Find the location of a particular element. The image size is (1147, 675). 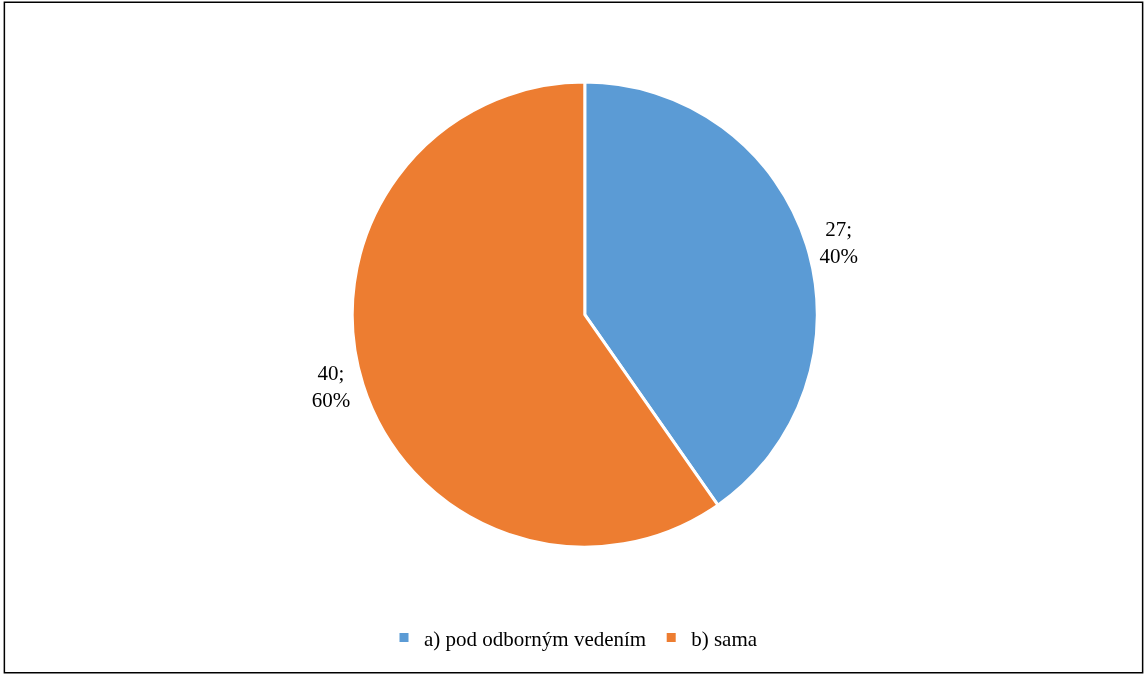

legend-label: b) sama is located at coordinates (724, 638).